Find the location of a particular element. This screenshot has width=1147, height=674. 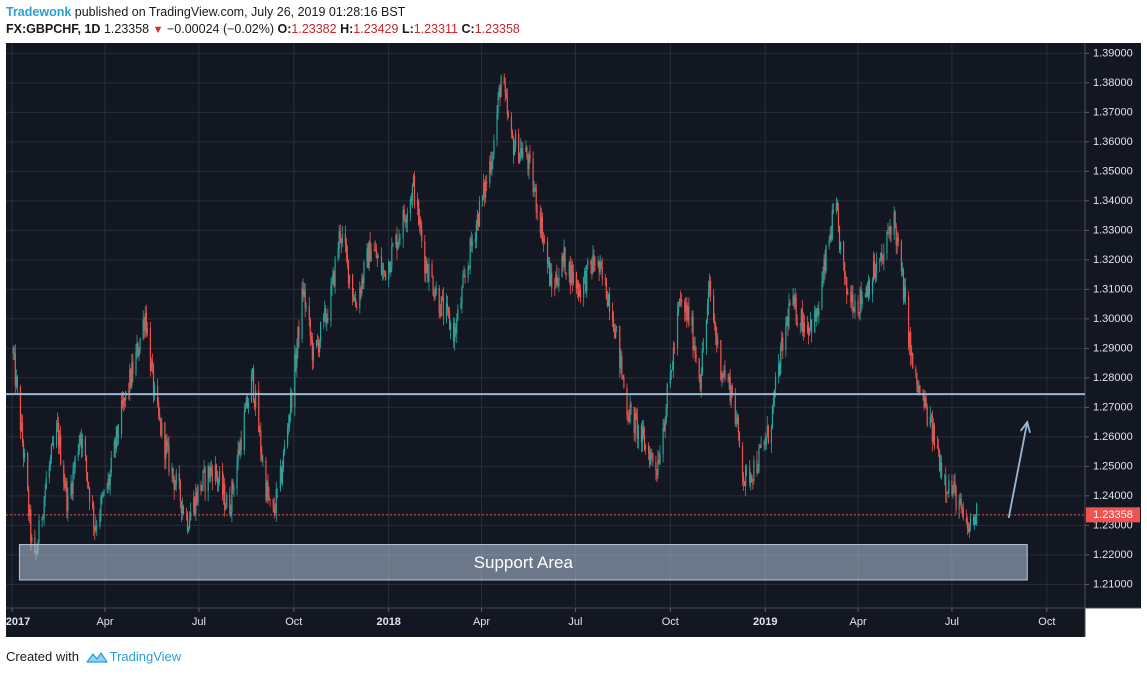

time-axis is located at coordinates (545, 622).